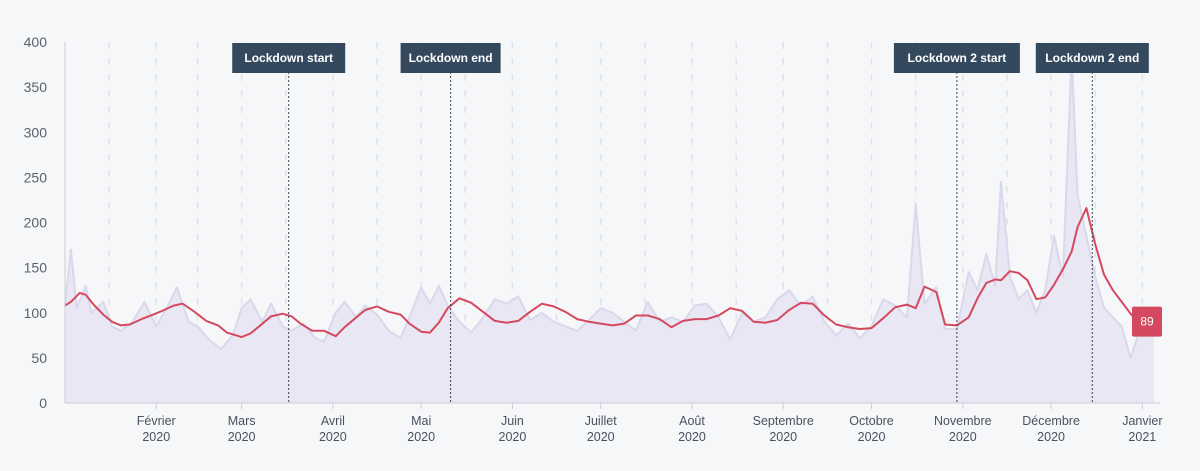 The image size is (1200, 471). I want to click on x-tick-month: Mai, so click(421, 421).